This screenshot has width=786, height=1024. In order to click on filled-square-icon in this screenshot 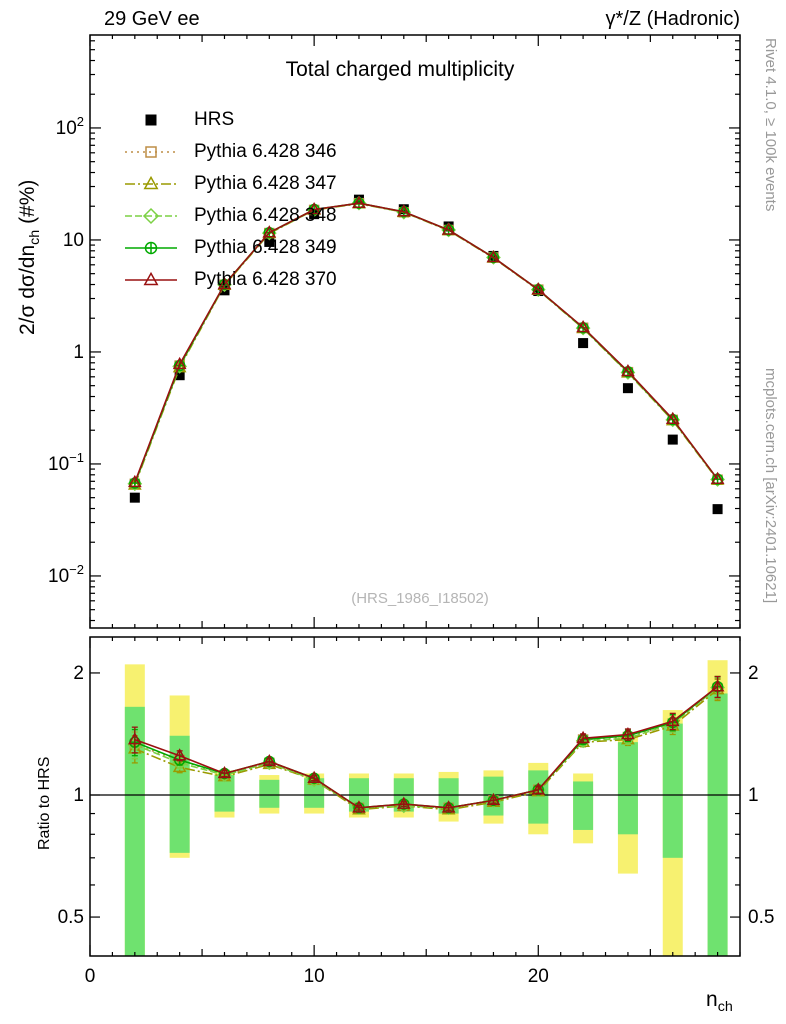, I will do `click(151, 120)`.